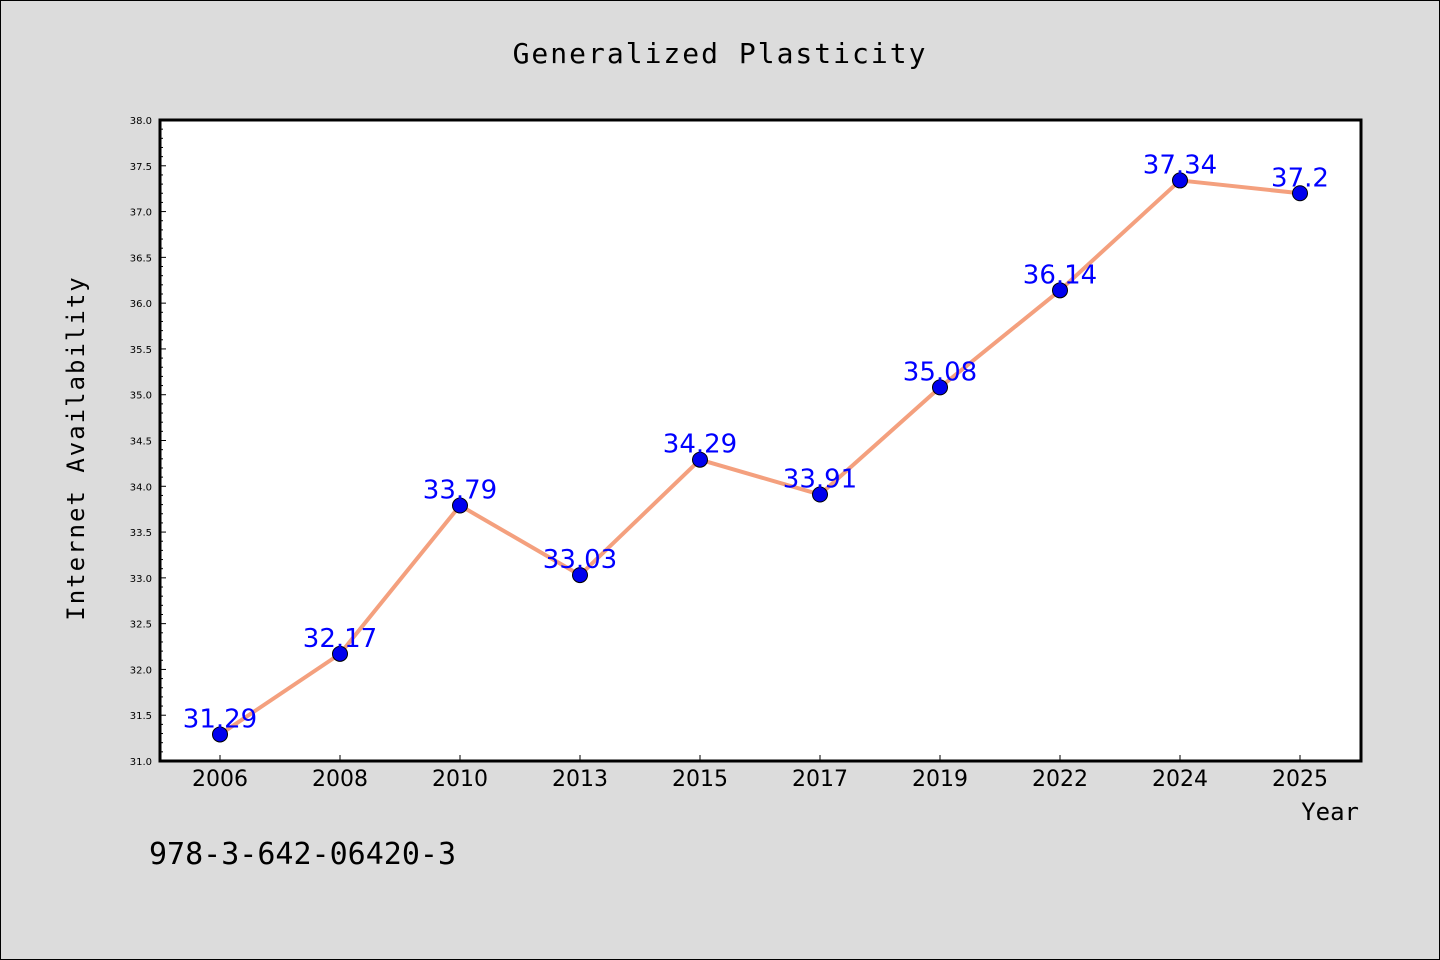 Image resolution: width=1440 pixels, height=960 pixels. I want to click on data-label: 33.03, so click(580, 560).